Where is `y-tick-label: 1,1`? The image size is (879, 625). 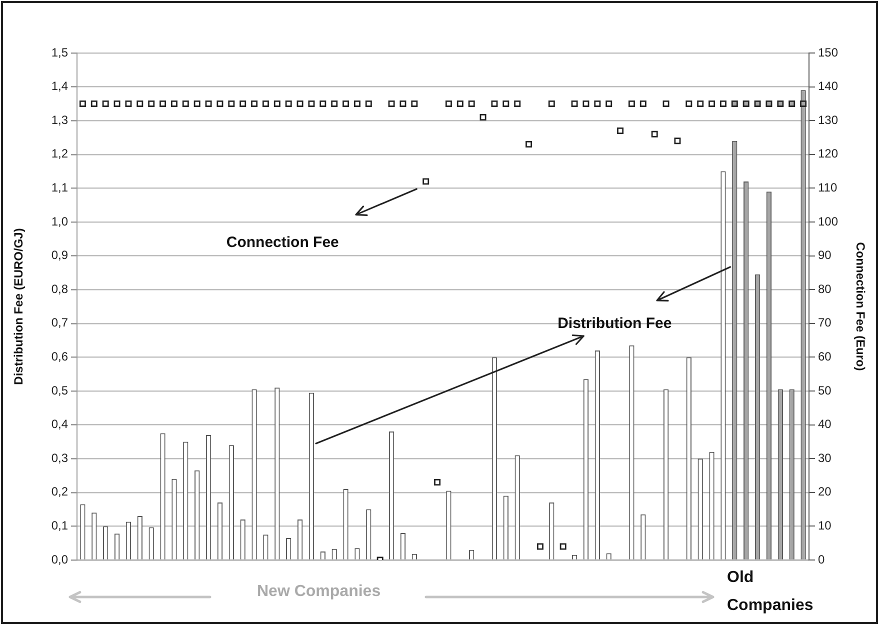 y-tick-label: 1,1 is located at coordinates (59, 187).